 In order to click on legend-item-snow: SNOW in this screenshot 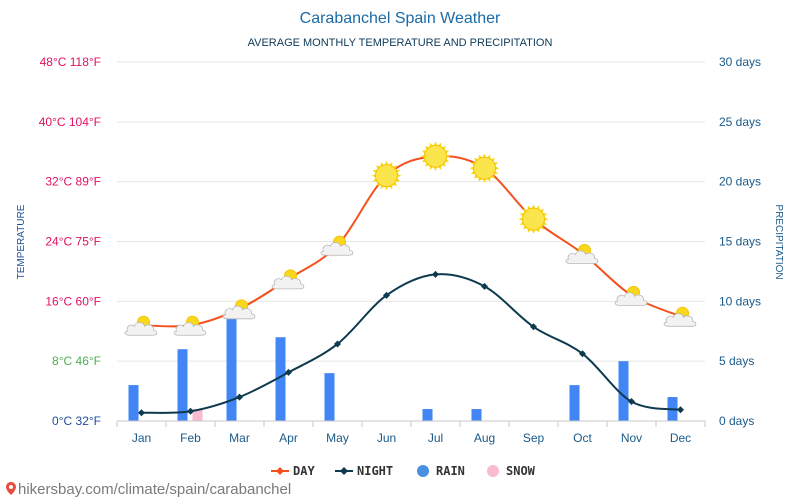, I will do `click(511, 471)`.